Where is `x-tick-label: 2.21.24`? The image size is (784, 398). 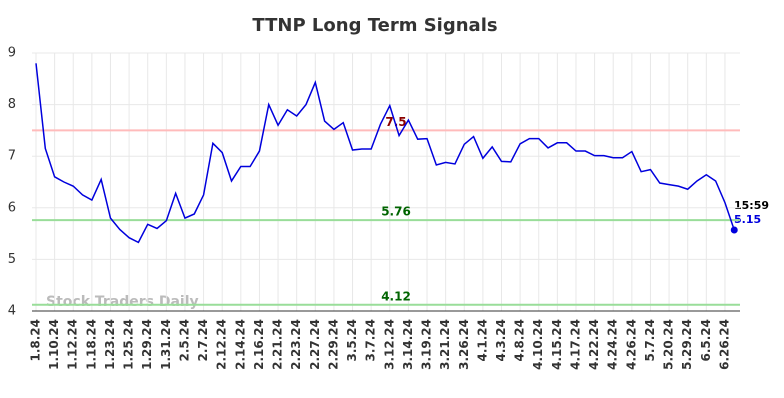
x-tick-label: 2.21.24 is located at coordinates (278, 344).